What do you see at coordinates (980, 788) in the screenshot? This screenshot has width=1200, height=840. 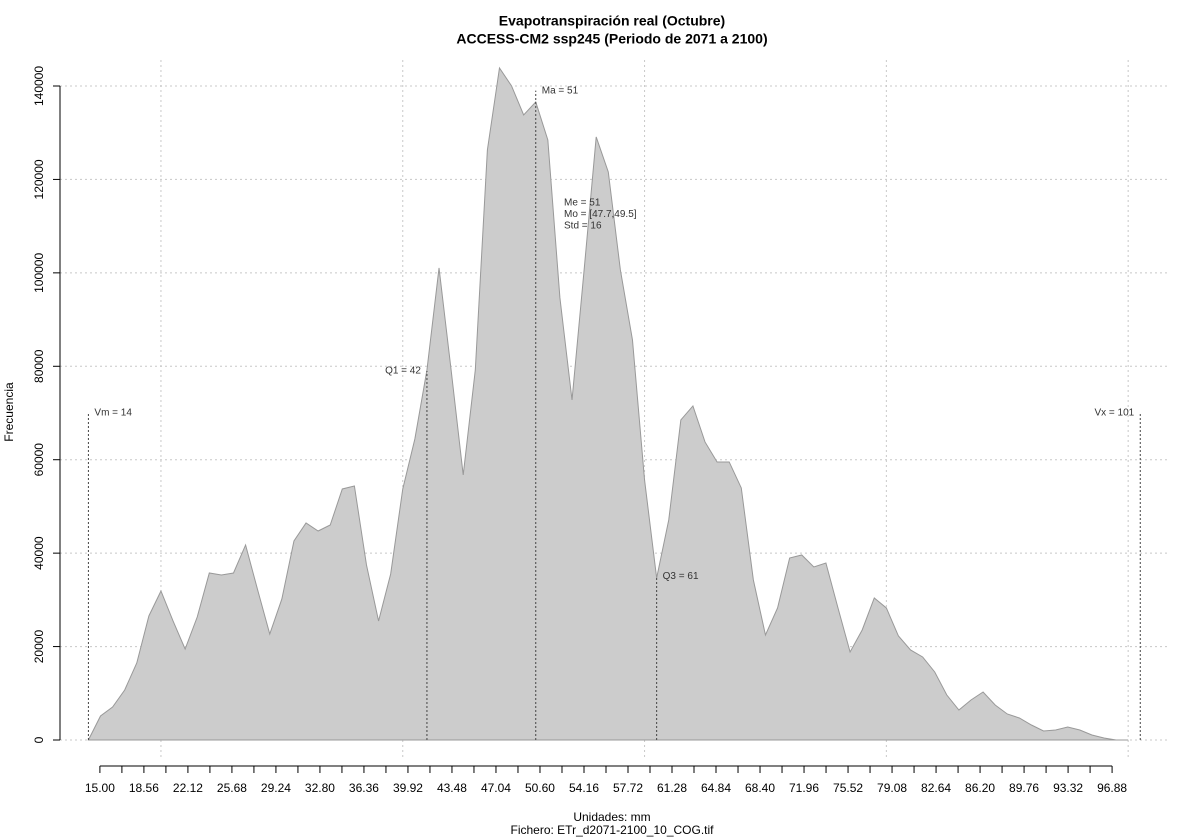 I see `x-tick-label: 86.20` at bounding box center [980, 788].